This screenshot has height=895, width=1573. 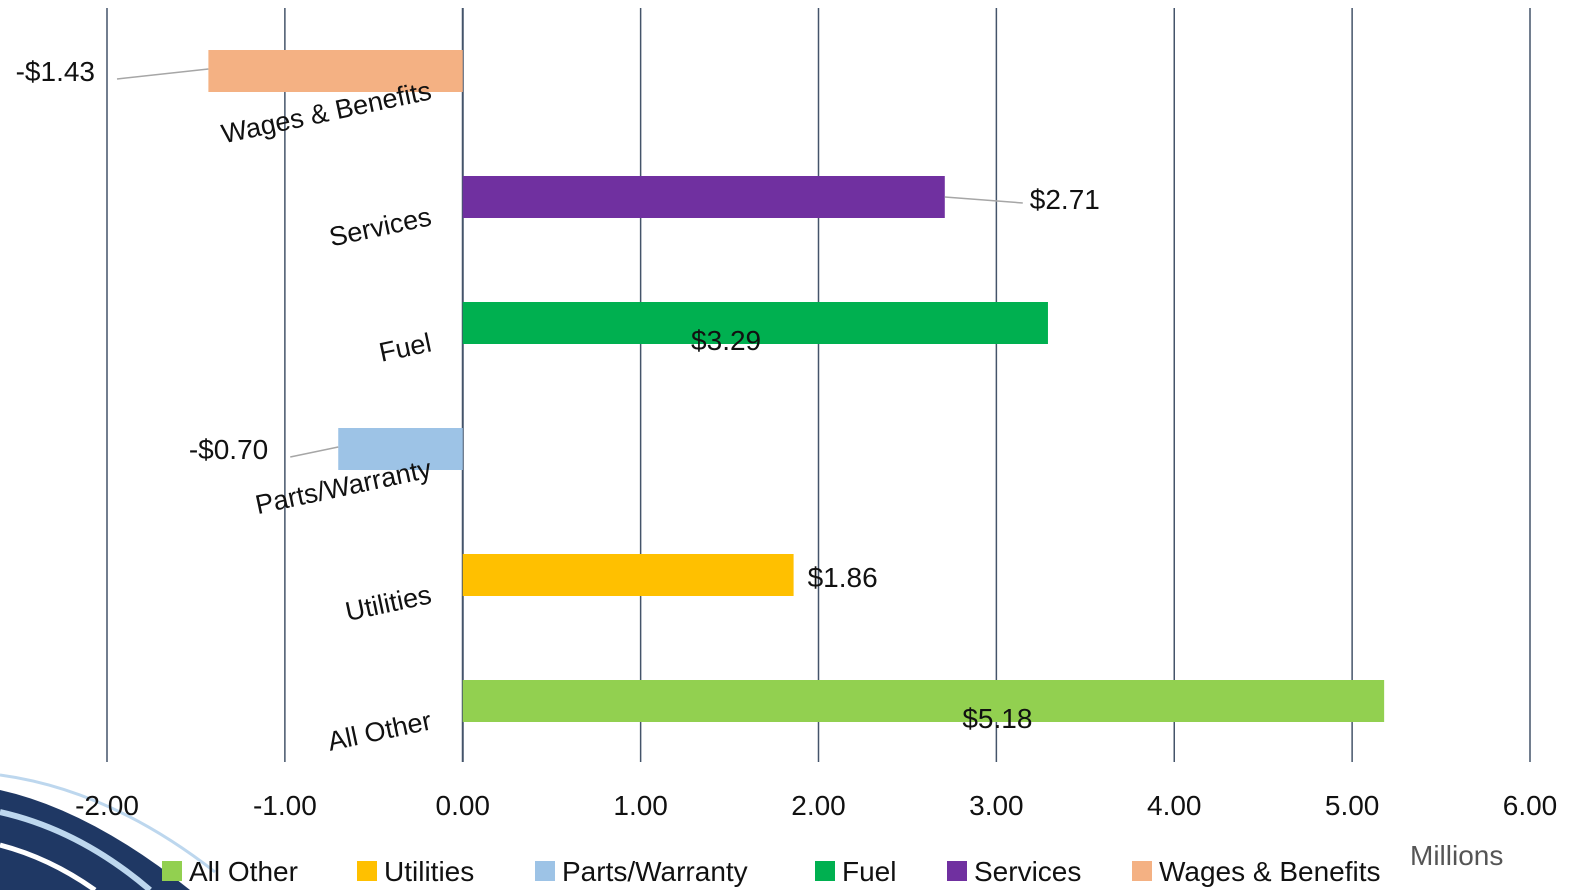 What do you see at coordinates (107, 805) in the screenshot?
I see `x-tick-label: -2.00` at bounding box center [107, 805].